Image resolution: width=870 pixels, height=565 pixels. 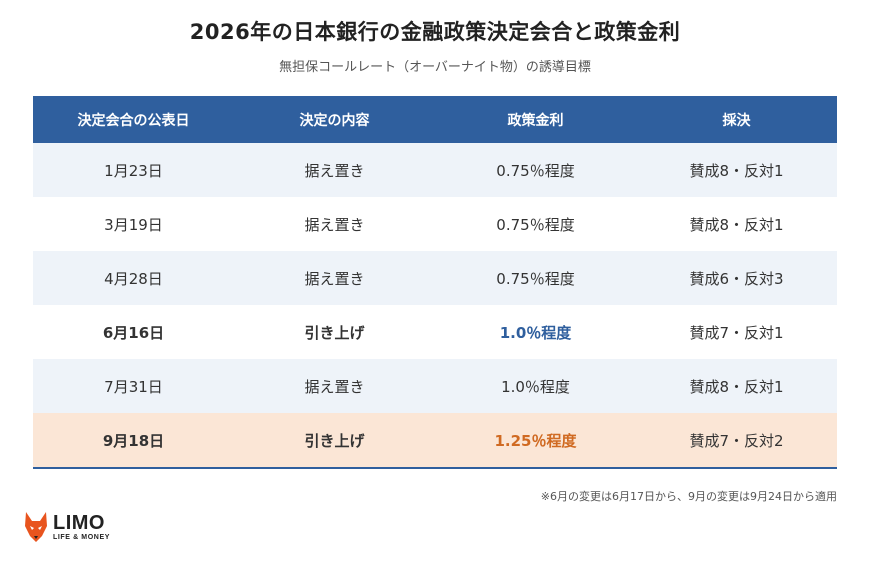 What do you see at coordinates (736, 332) in the screenshot?
I see `cell-vote: 賛成7・反対1` at bounding box center [736, 332].